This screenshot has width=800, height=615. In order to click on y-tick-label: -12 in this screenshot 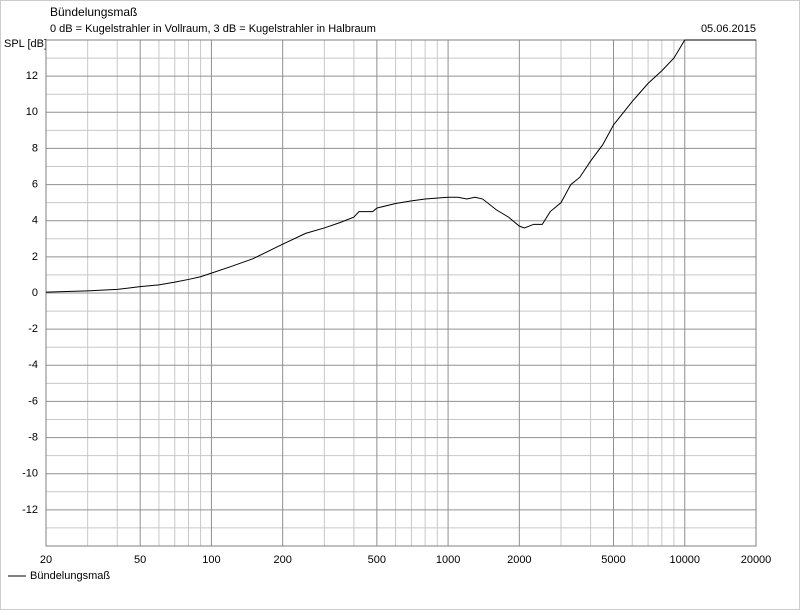, I will do `click(30, 510)`.